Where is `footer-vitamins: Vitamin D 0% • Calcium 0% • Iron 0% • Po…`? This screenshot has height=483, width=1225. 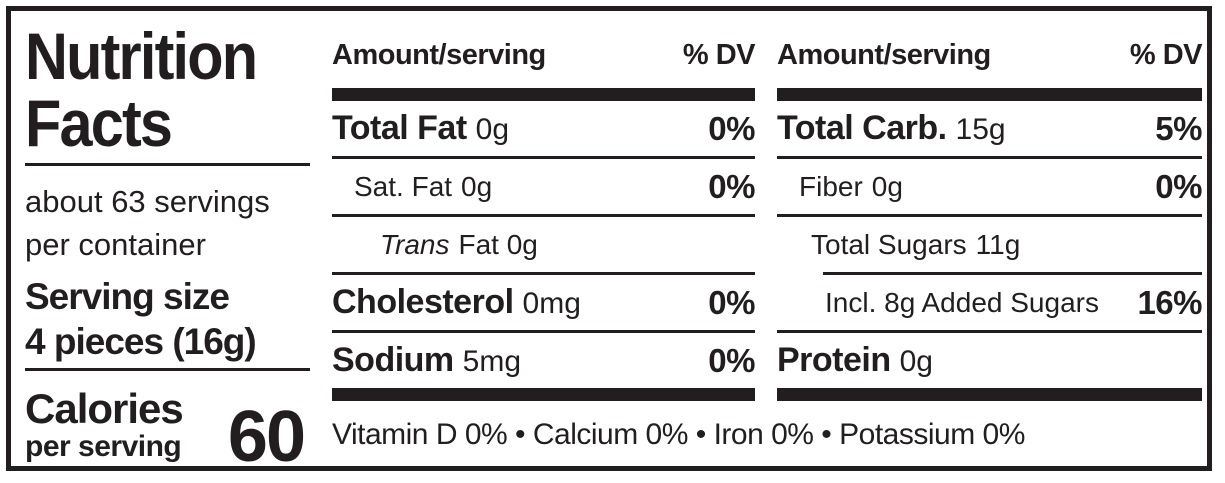 footer-vitamins: Vitamin D 0% • Calcium 0% • Iron 0% • Po… is located at coordinates (678, 434).